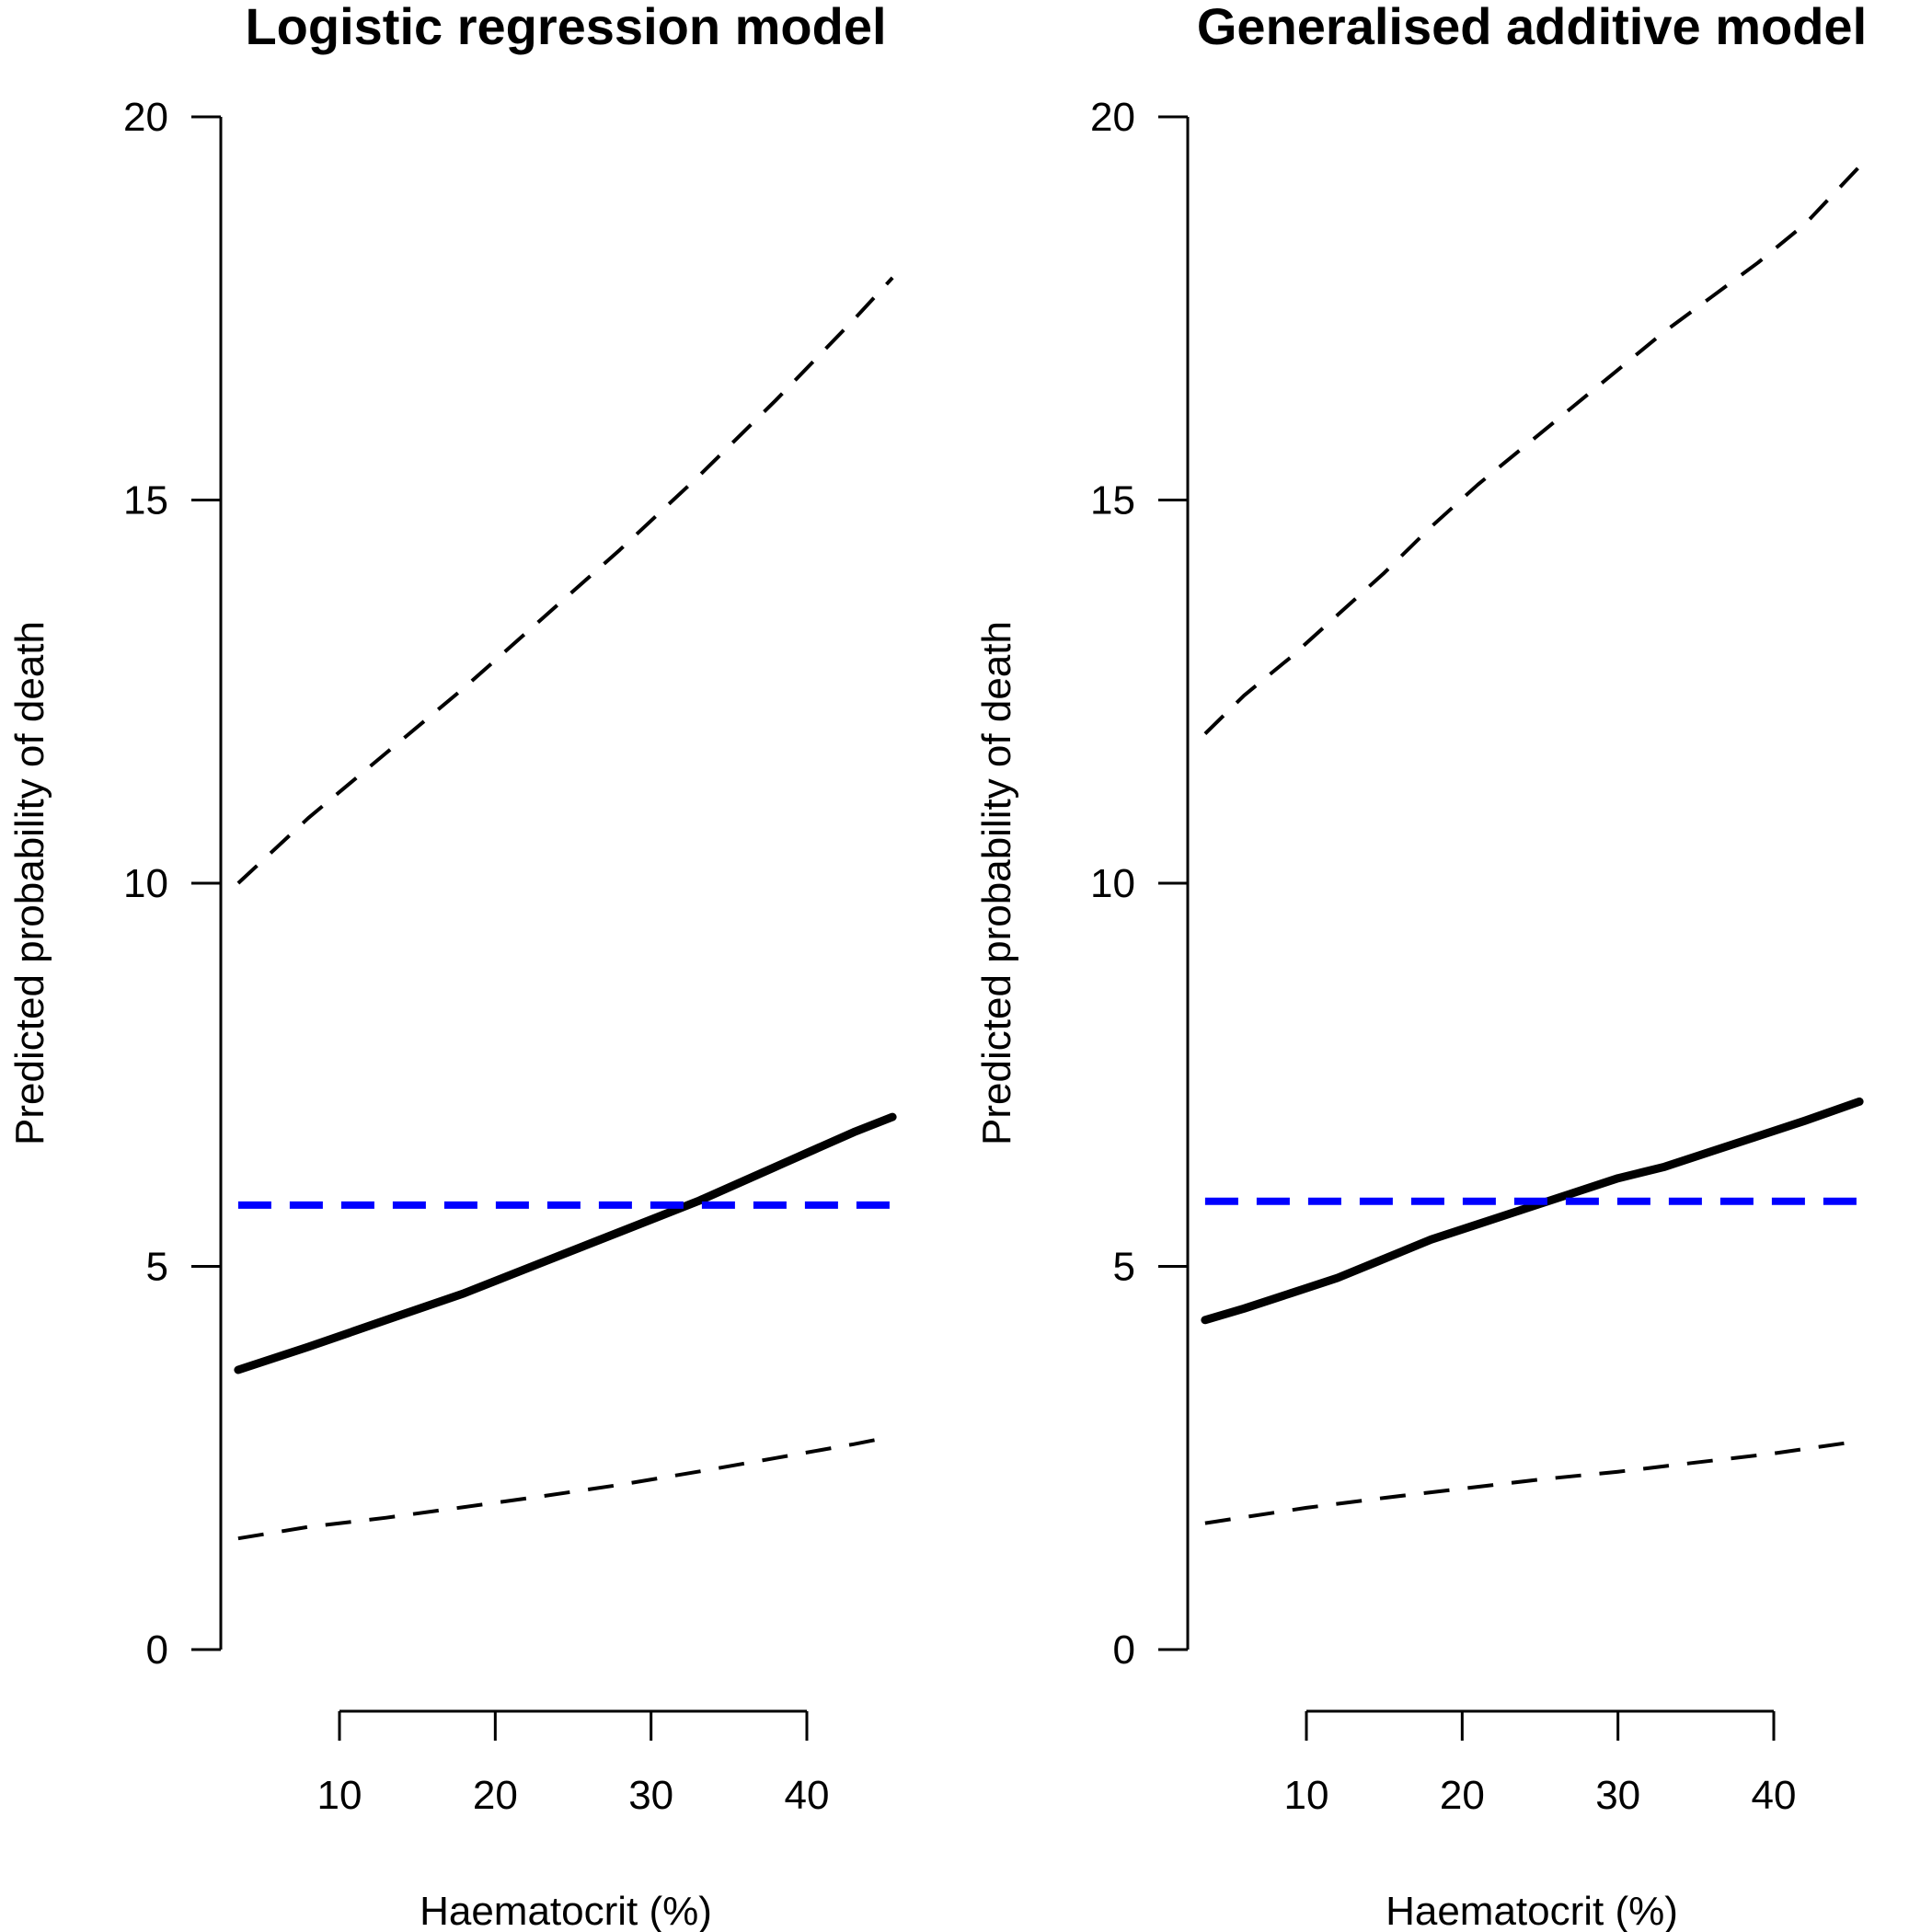 The image size is (1932, 1932). What do you see at coordinates (565, 27) in the screenshot?
I see `chart-title: Logistic regression model` at bounding box center [565, 27].